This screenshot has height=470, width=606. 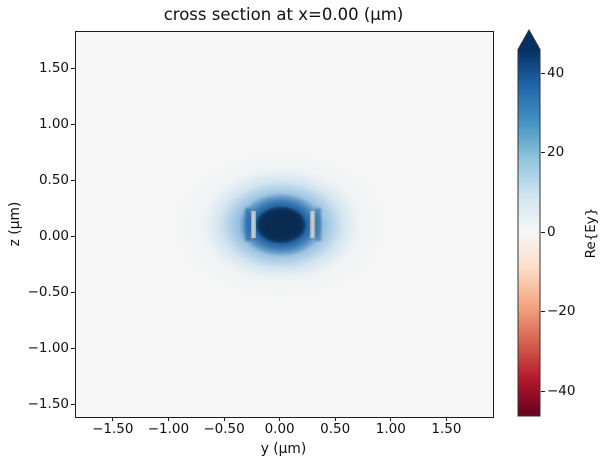 I want to click on y-tick-label: 0.50, so click(x=53, y=179).